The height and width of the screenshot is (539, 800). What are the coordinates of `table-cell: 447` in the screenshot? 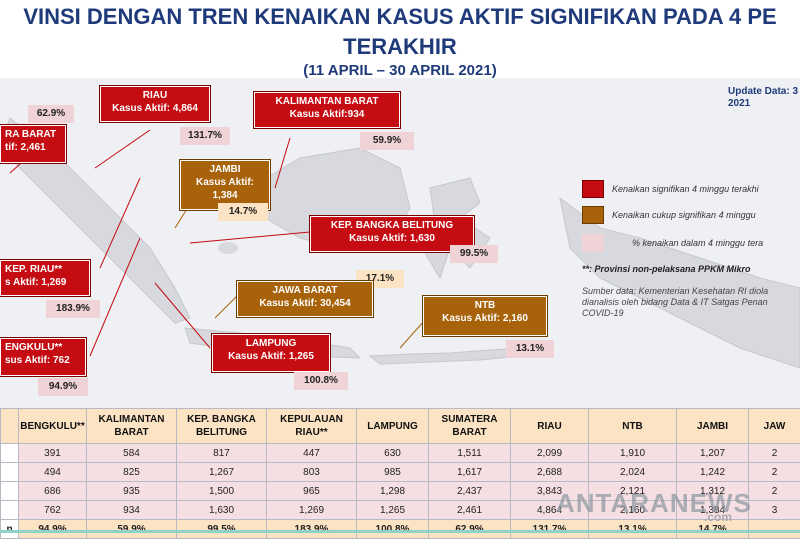 It's located at (312, 453).